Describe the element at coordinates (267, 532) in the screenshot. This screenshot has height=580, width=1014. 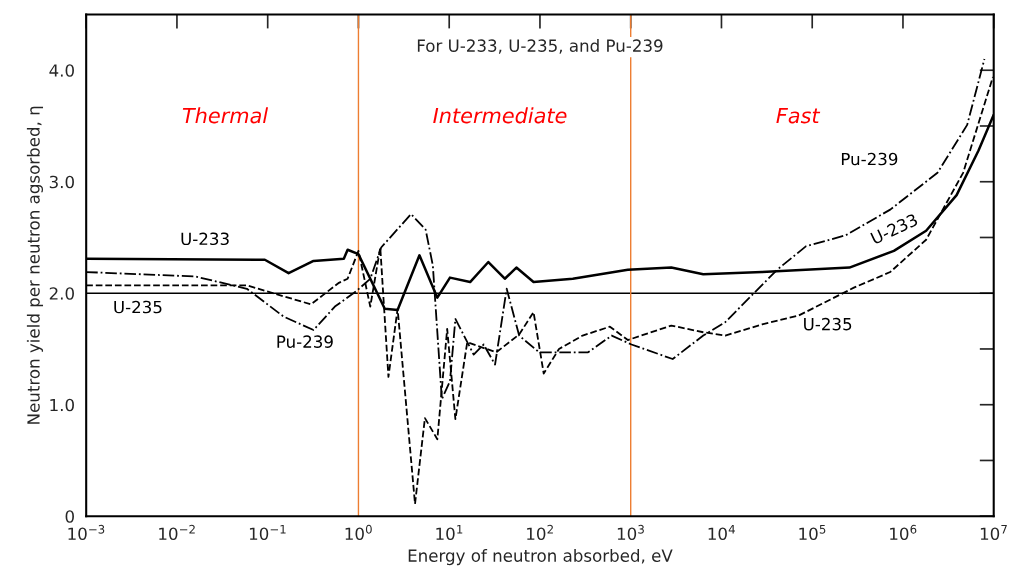
I see `x-tick-label: 10$^{−1}$` at that location.